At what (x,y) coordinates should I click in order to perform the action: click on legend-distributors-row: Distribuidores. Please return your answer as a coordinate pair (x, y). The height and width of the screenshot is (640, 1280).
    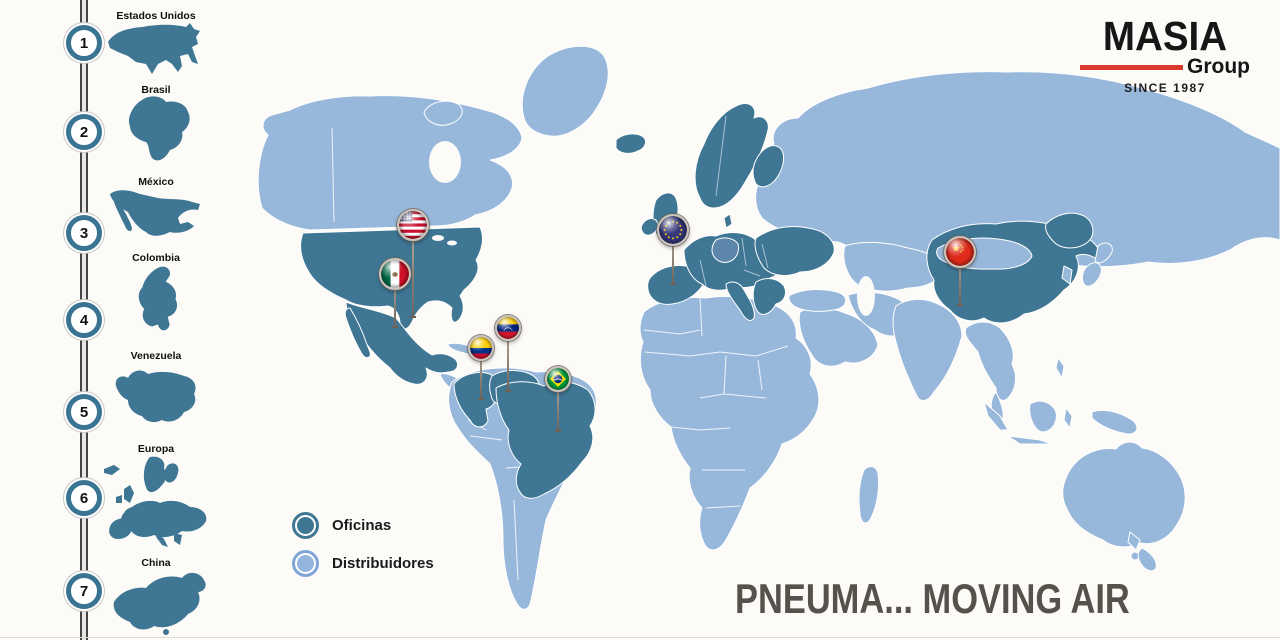
    Looking at the image, I should click on (363, 563).